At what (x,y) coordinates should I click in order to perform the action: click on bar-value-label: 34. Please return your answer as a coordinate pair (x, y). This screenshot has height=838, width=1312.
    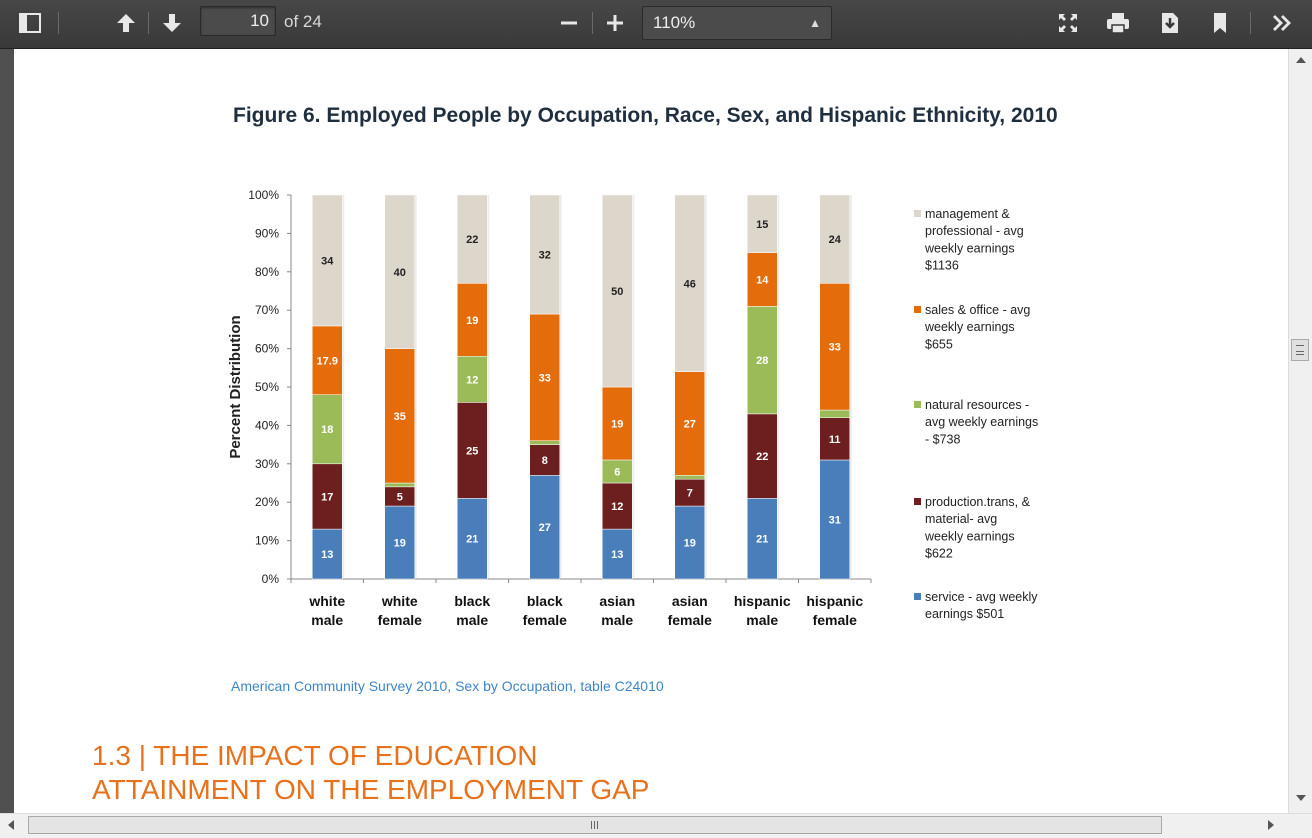
    Looking at the image, I should click on (327, 261).